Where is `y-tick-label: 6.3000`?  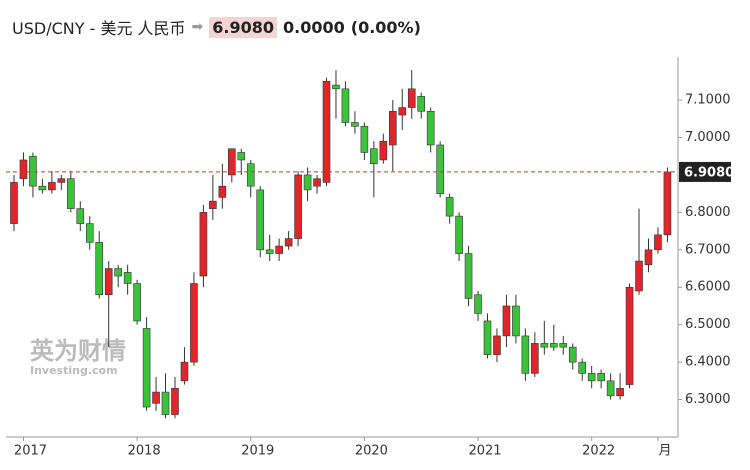 y-tick-label: 6.3000 is located at coordinates (708, 399).